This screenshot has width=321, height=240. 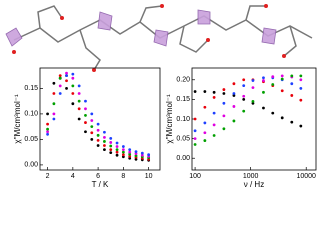 What do you see at coordinates (251, 176) in the screenshot?
I see `x-tick-label: 1000` at bounding box center [251, 176].